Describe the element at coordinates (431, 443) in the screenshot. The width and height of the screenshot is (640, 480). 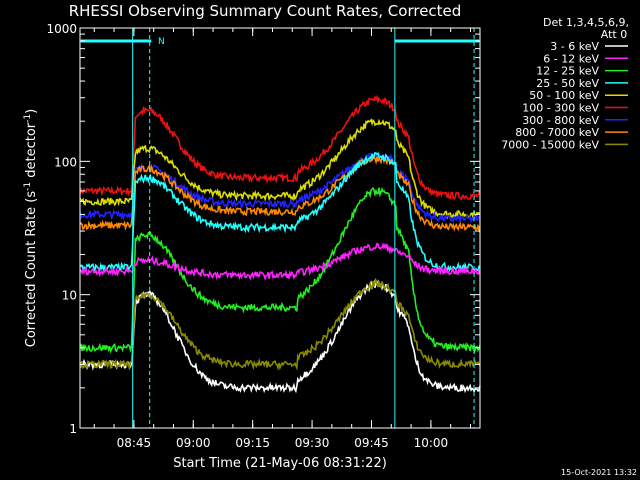
I see `x-tick-label: 10:00` at that location.